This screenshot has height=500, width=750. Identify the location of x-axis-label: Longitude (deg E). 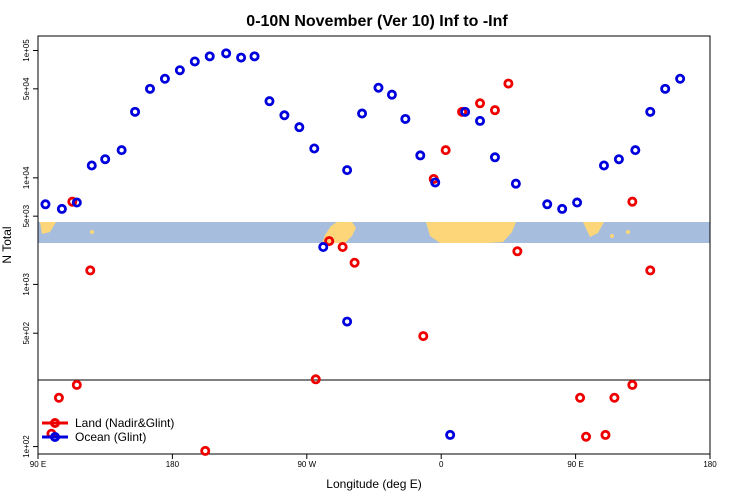
(373, 484).